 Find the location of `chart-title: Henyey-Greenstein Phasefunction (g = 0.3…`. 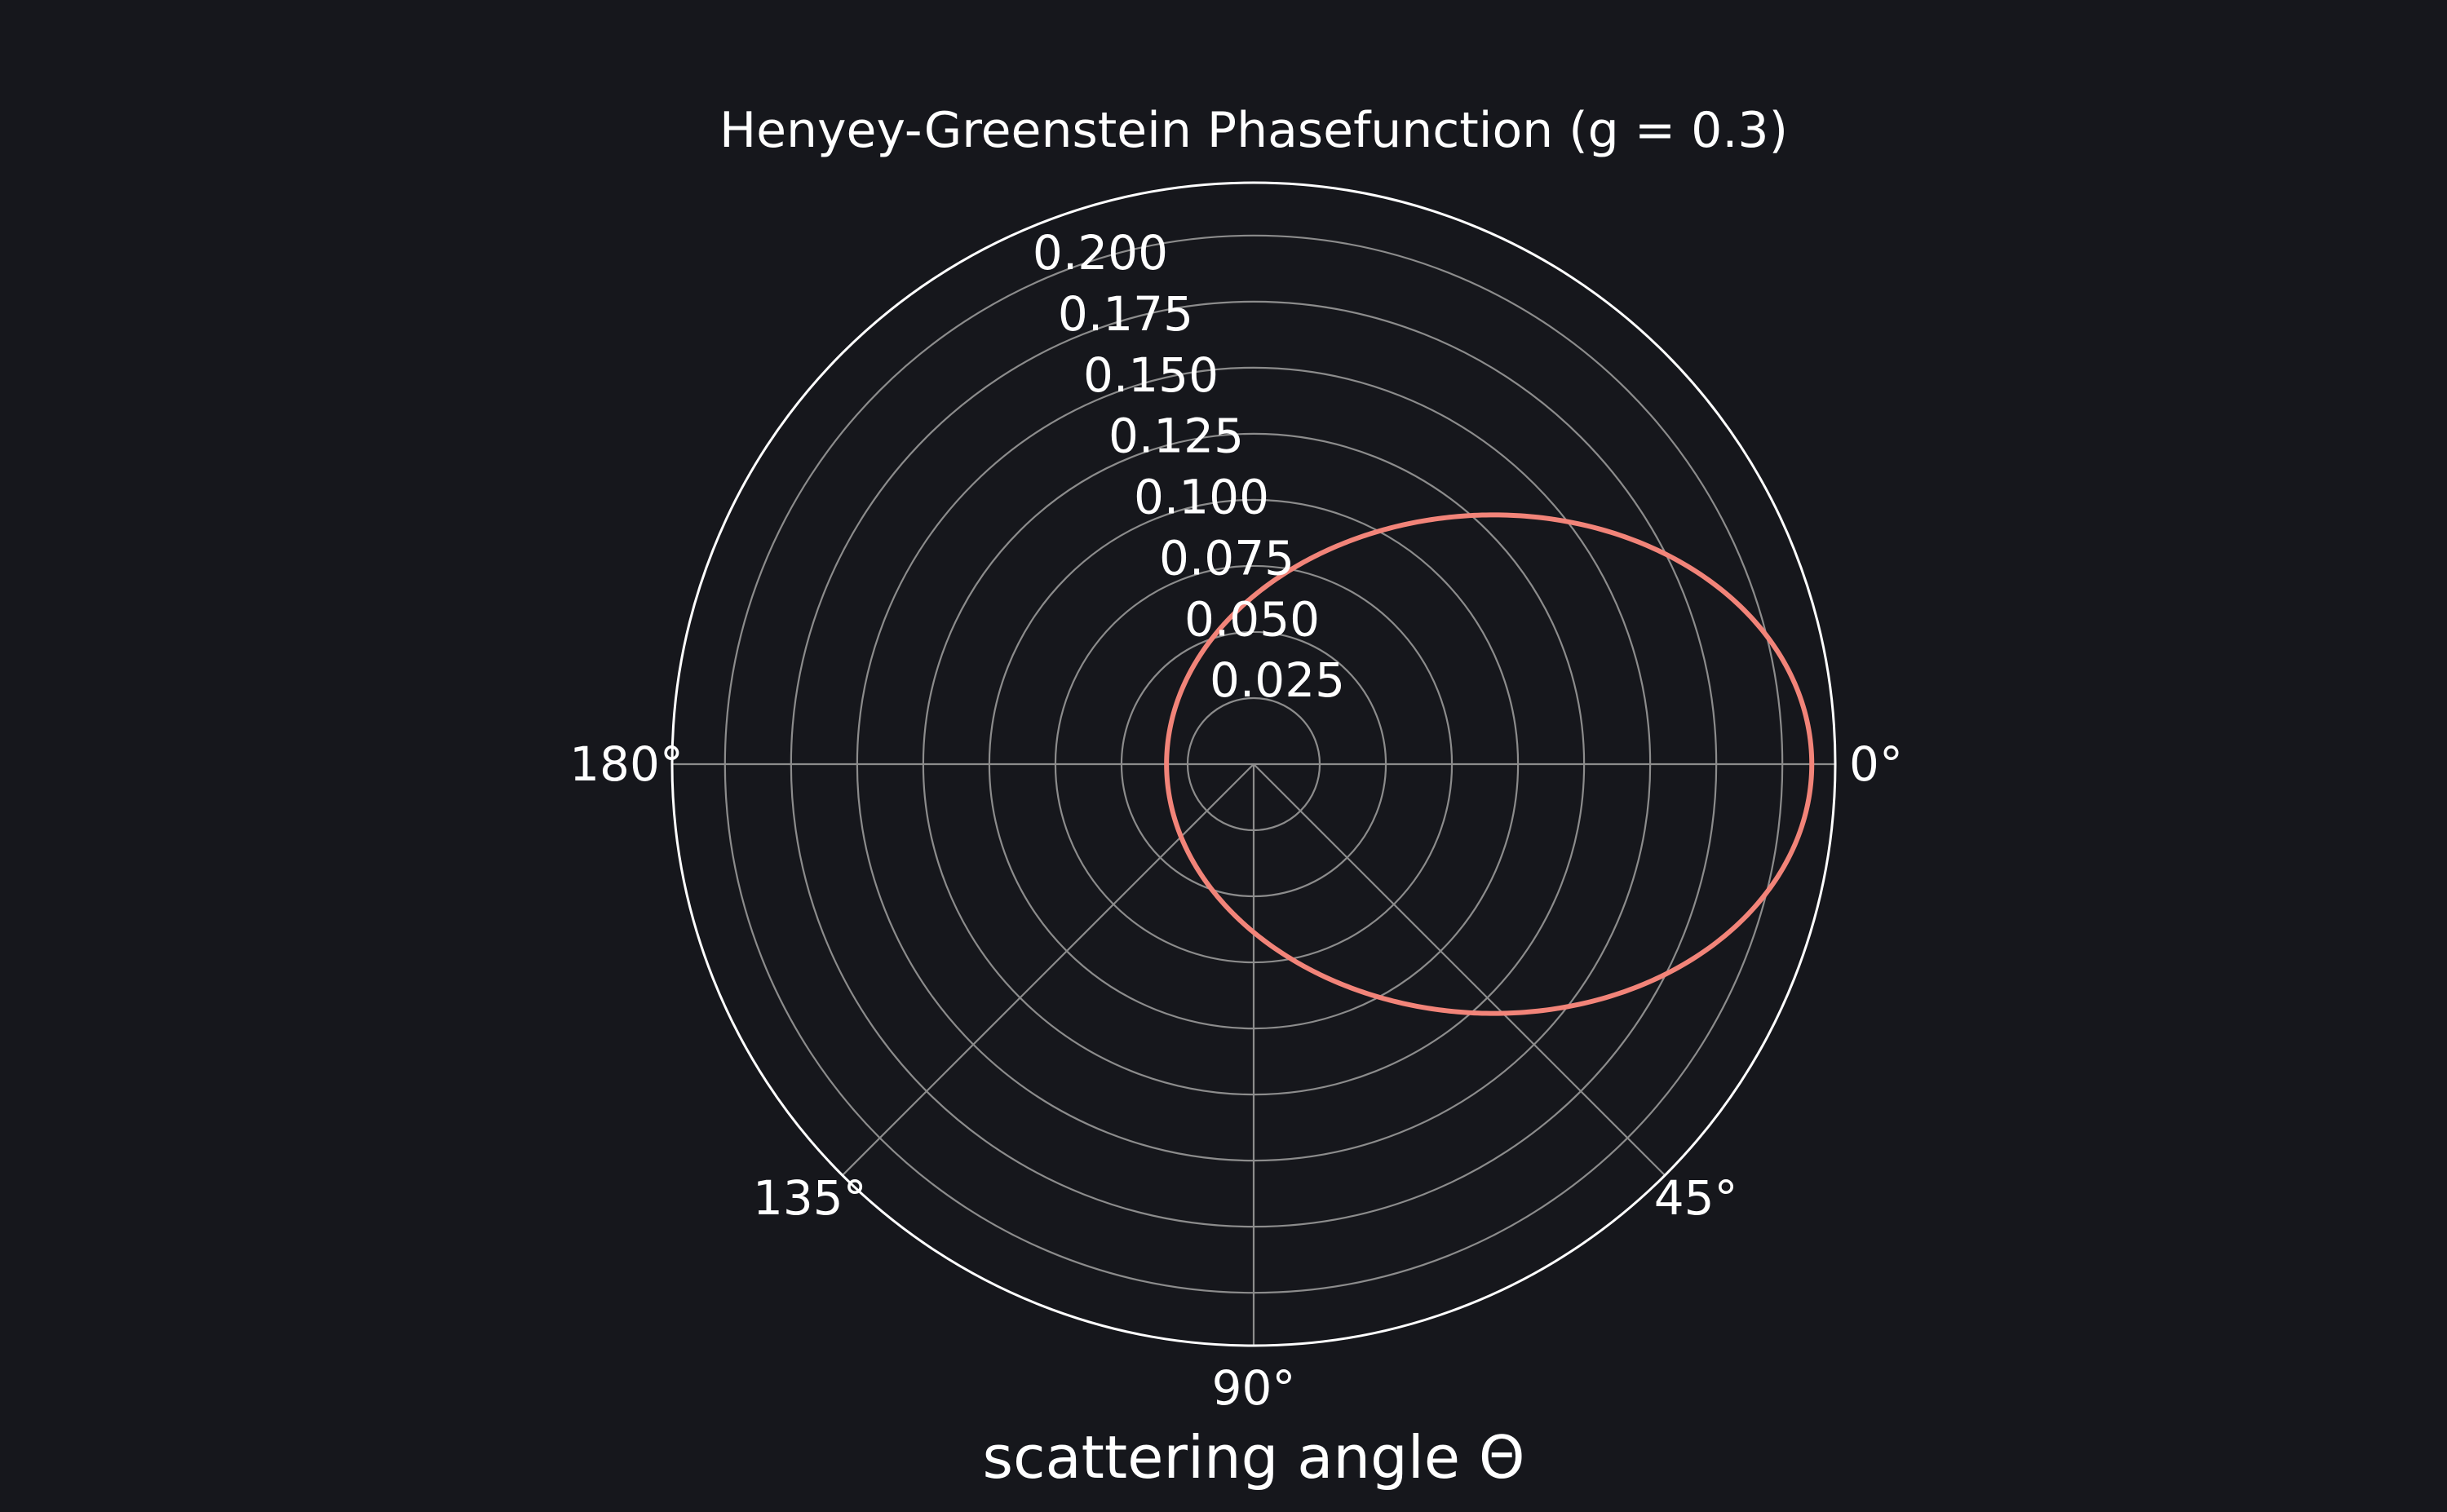

chart-title: Henyey-Greenstein Phasefunction (g = 0.3… is located at coordinates (1253, 131).